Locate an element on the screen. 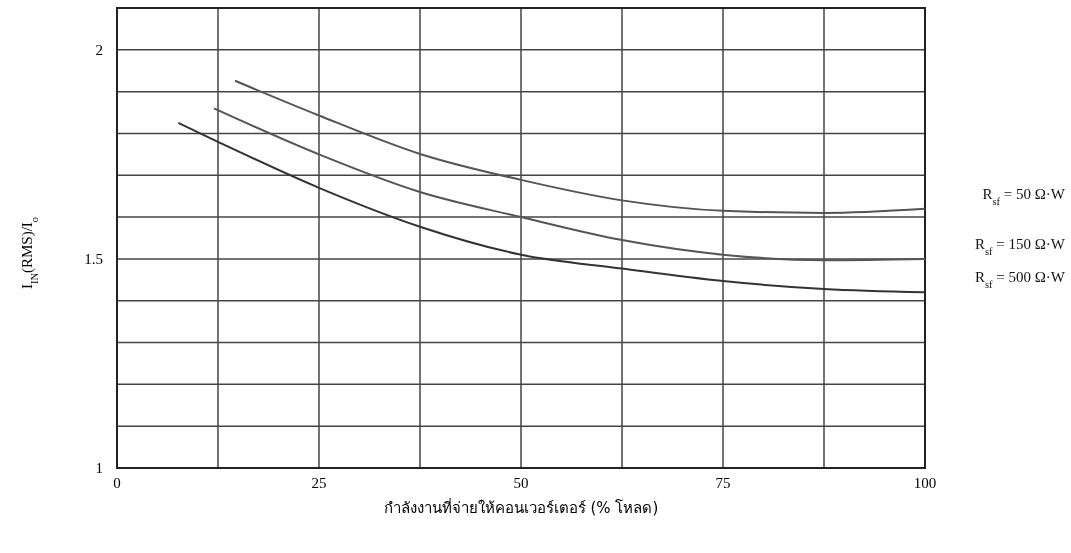 The width and height of the screenshot is (1071, 553). y-tick-label: 1 is located at coordinates (99, 468).